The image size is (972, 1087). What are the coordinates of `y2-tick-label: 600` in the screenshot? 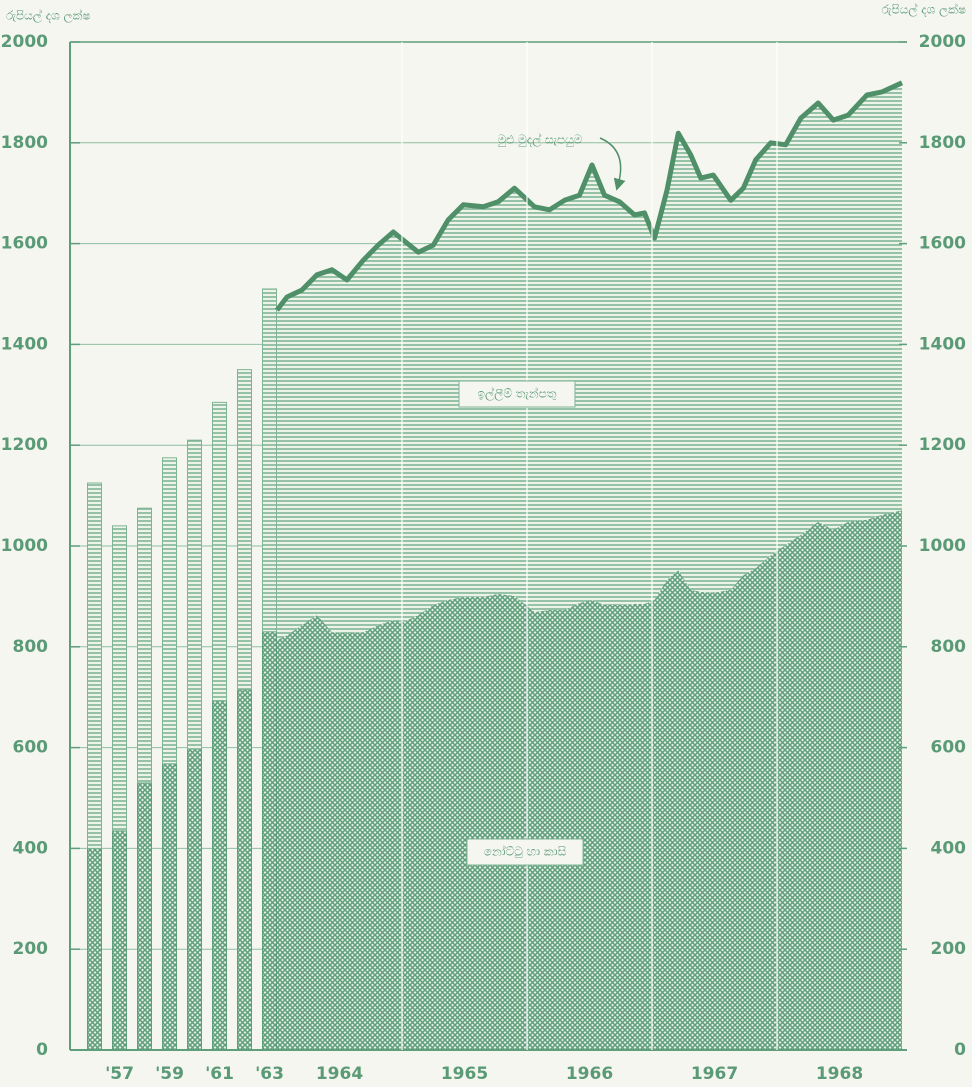 It's located at (949, 748).